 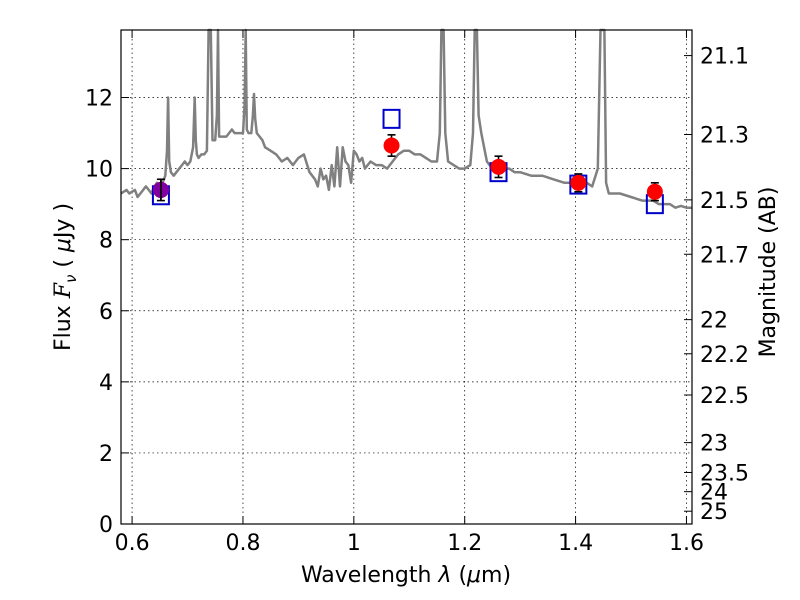 What do you see at coordinates (106, 454) in the screenshot?
I see `y-tick-label: 2` at bounding box center [106, 454].